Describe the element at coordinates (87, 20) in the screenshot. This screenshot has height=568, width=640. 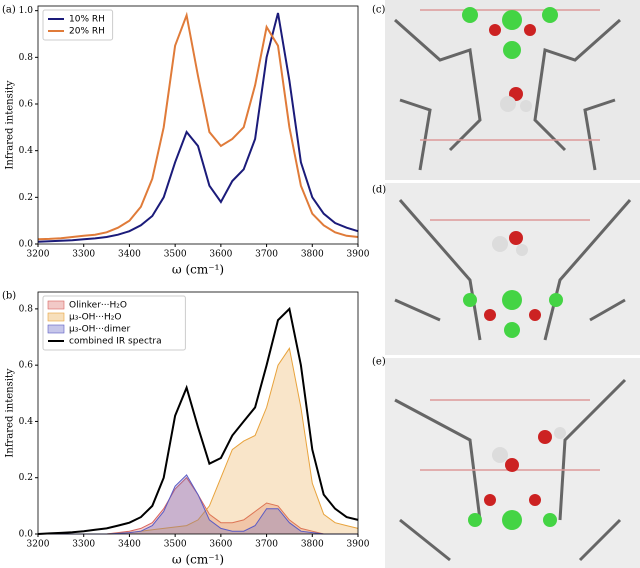
I see `legend-label: 10% RH` at that location.